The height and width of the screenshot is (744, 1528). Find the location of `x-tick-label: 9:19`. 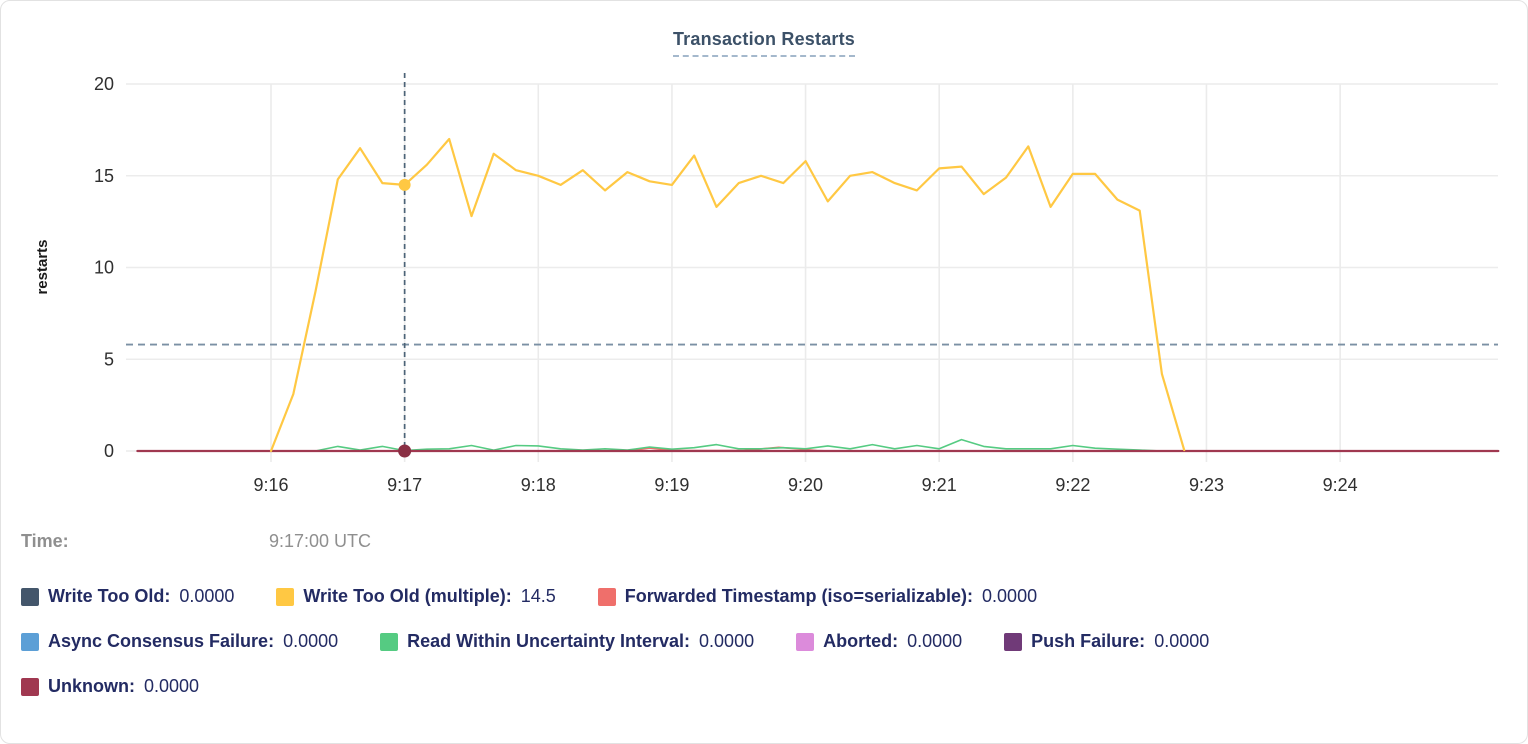

x-tick-label: 9:19 is located at coordinates (671, 485).